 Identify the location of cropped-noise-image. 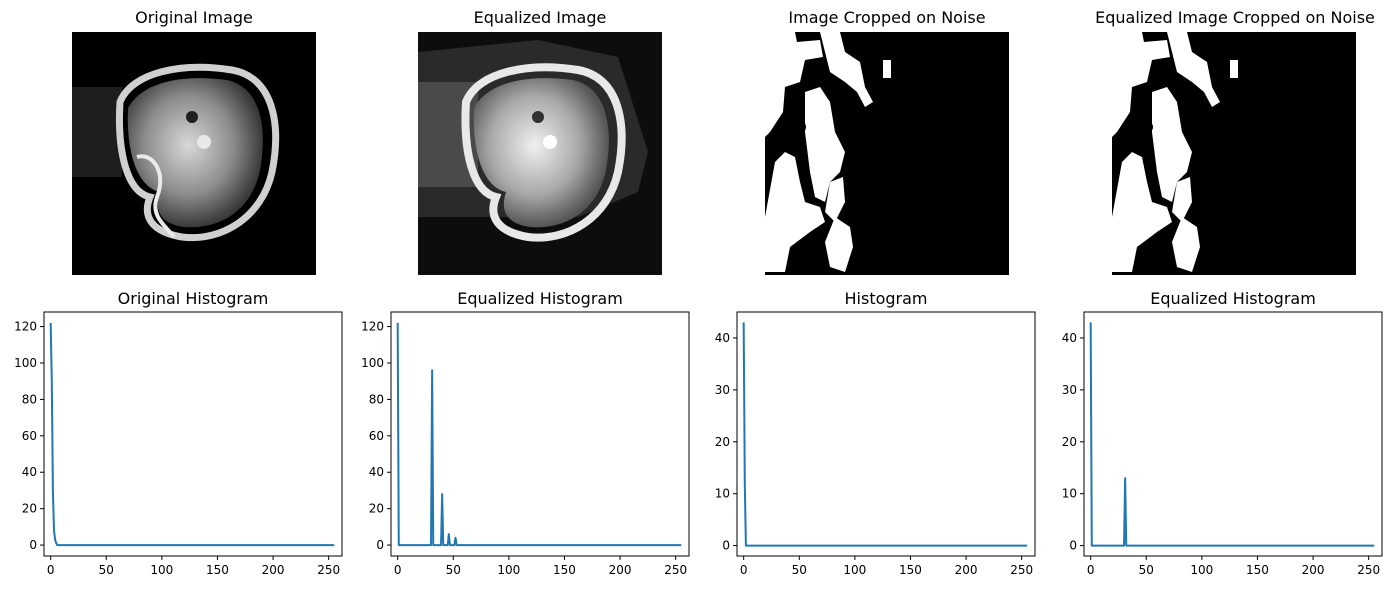
(887, 153).